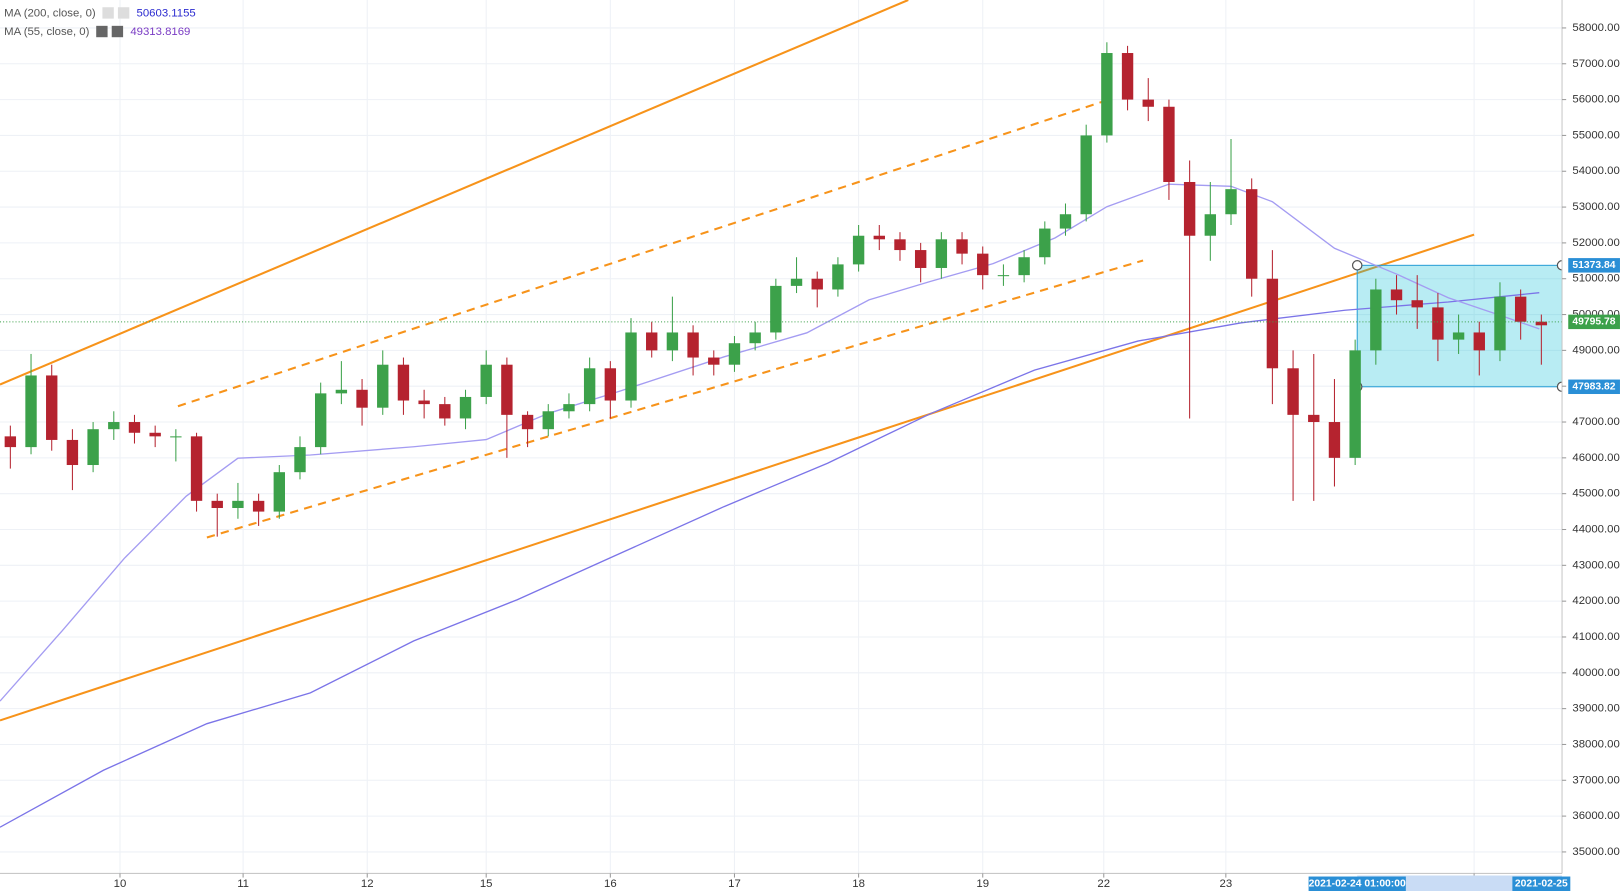 This screenshot has width=1621, height=896. What do you see at coordinates (1595, 100) in the screenshot?
I see `y-tick-label: 56000.00` at bounding box center [1595, 100].